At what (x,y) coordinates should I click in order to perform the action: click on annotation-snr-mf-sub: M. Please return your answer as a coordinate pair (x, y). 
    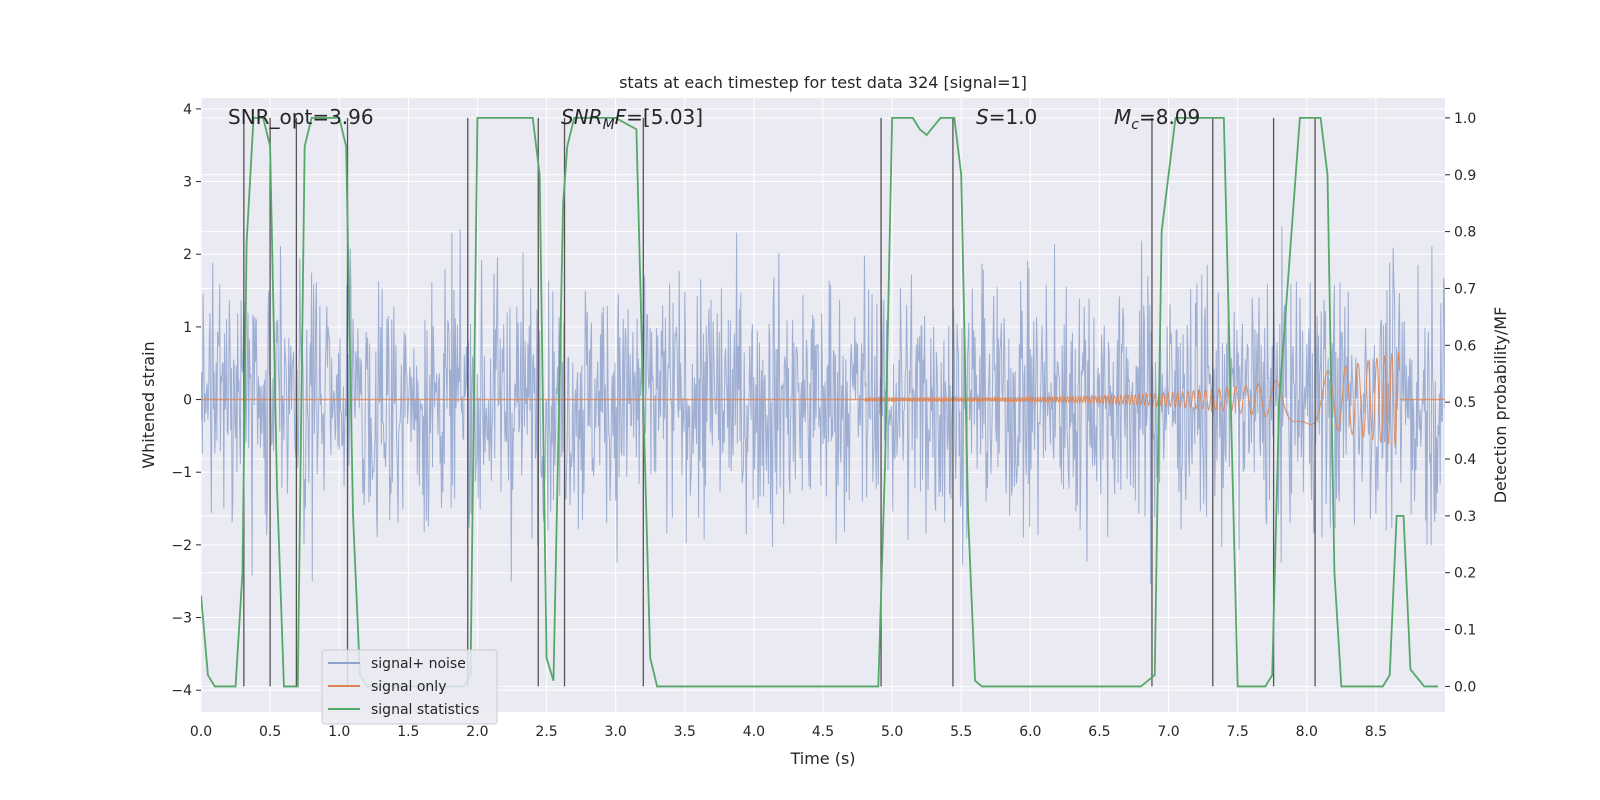
    Looking at the image, I should click on (609, 125).